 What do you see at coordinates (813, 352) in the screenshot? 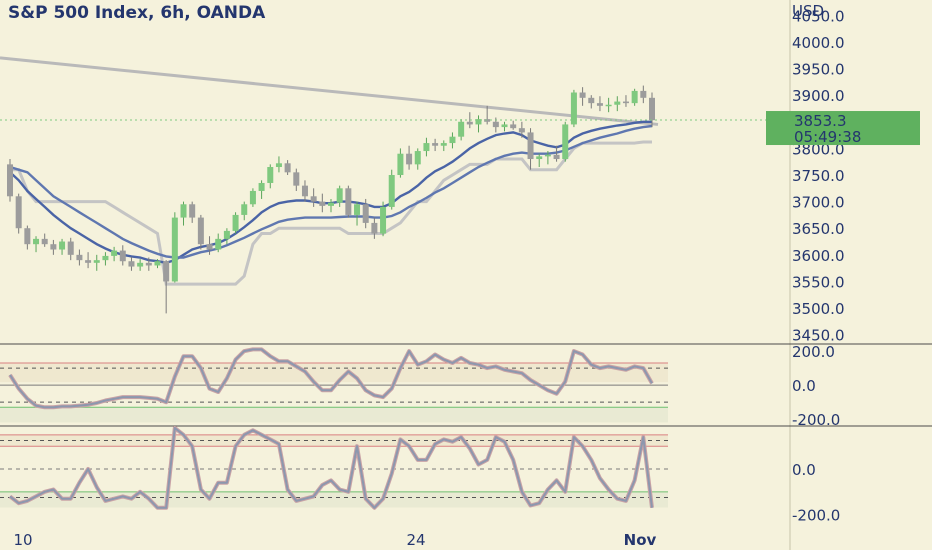
I see `oscillator-tick-label: 200.0` at bounding box center [813, 352].